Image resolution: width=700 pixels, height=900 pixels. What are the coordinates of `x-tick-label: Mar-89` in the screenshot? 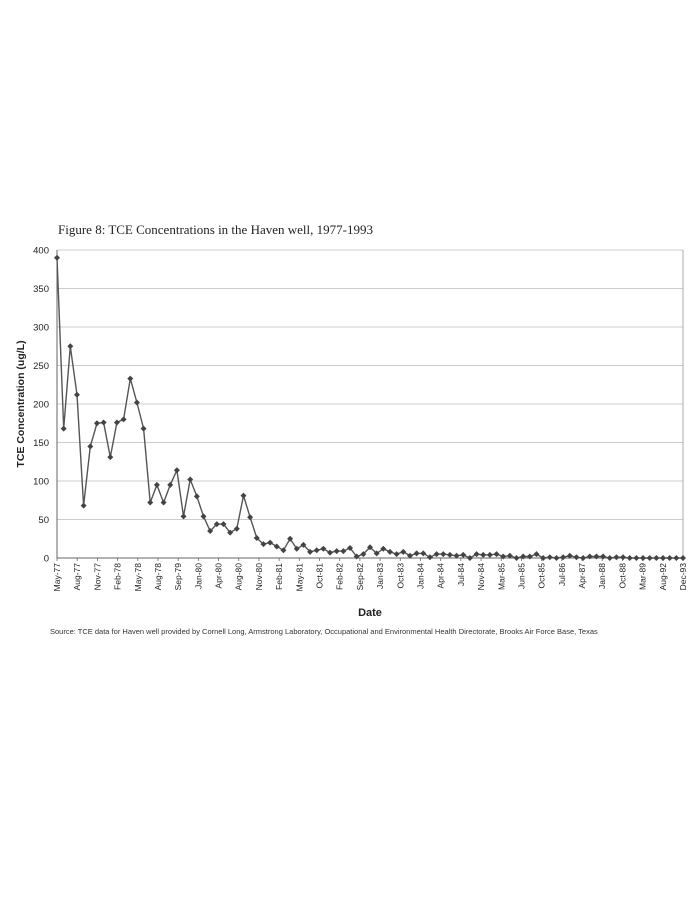 It's located at (643, 576).